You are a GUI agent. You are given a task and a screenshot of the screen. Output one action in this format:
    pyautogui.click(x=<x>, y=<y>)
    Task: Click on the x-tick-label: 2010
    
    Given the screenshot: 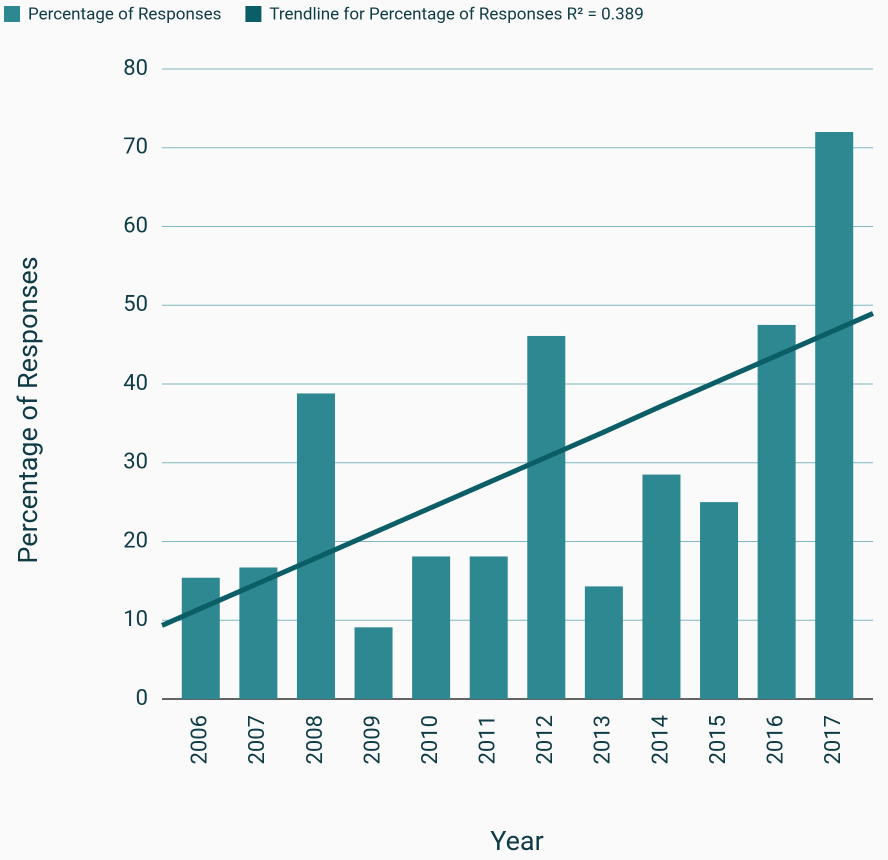 What is the action you would take?
    pyautogui.click(x=430, y=739)
    